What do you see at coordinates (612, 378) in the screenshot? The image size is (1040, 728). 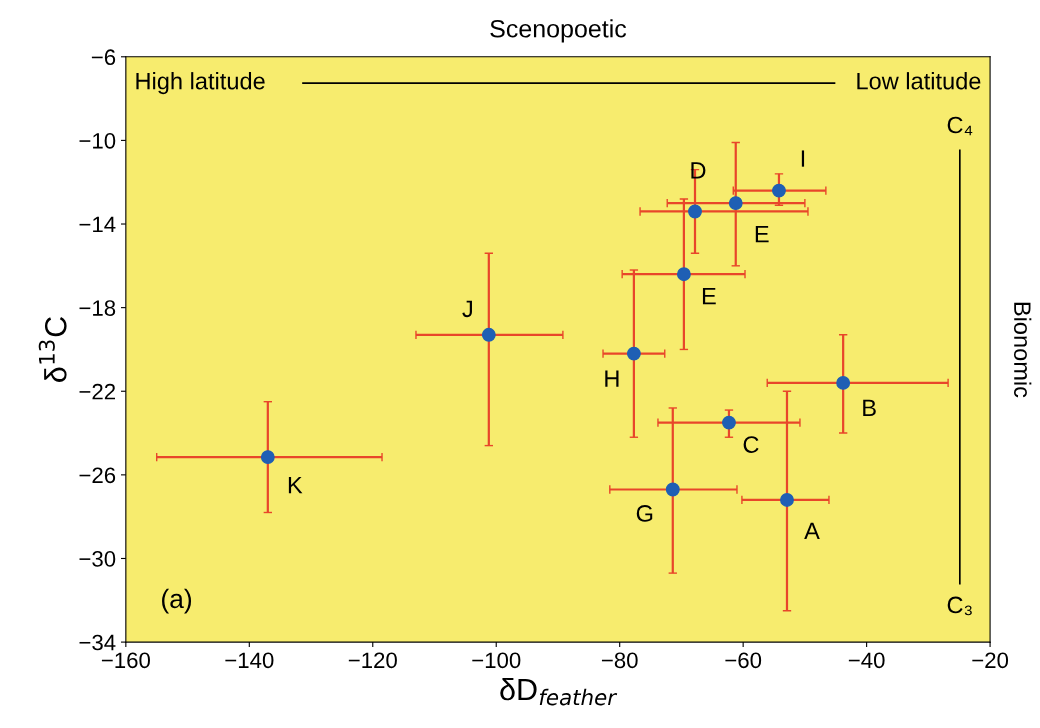 I see `annotation: H` at bounding box center [612, 378].